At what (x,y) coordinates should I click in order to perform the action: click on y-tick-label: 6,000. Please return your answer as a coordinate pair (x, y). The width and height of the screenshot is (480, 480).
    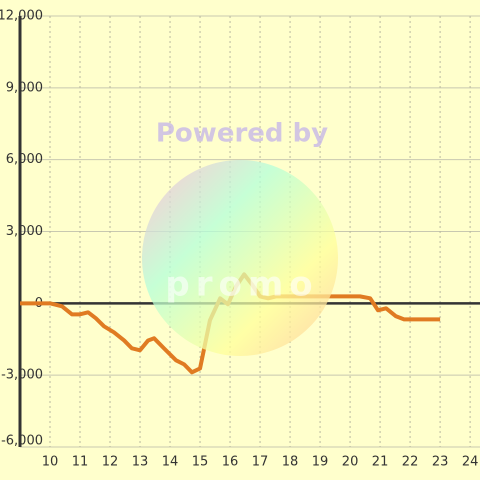
    Looking at the image, I should click on (24, 159).